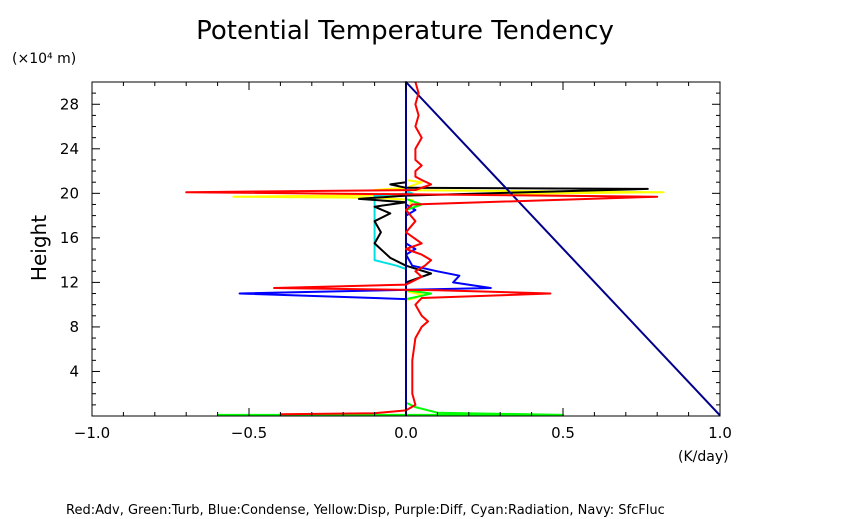 This screenshot has height=519, width=854. I want to click on x-tick-label-0: −1.0, so click(92, 433).